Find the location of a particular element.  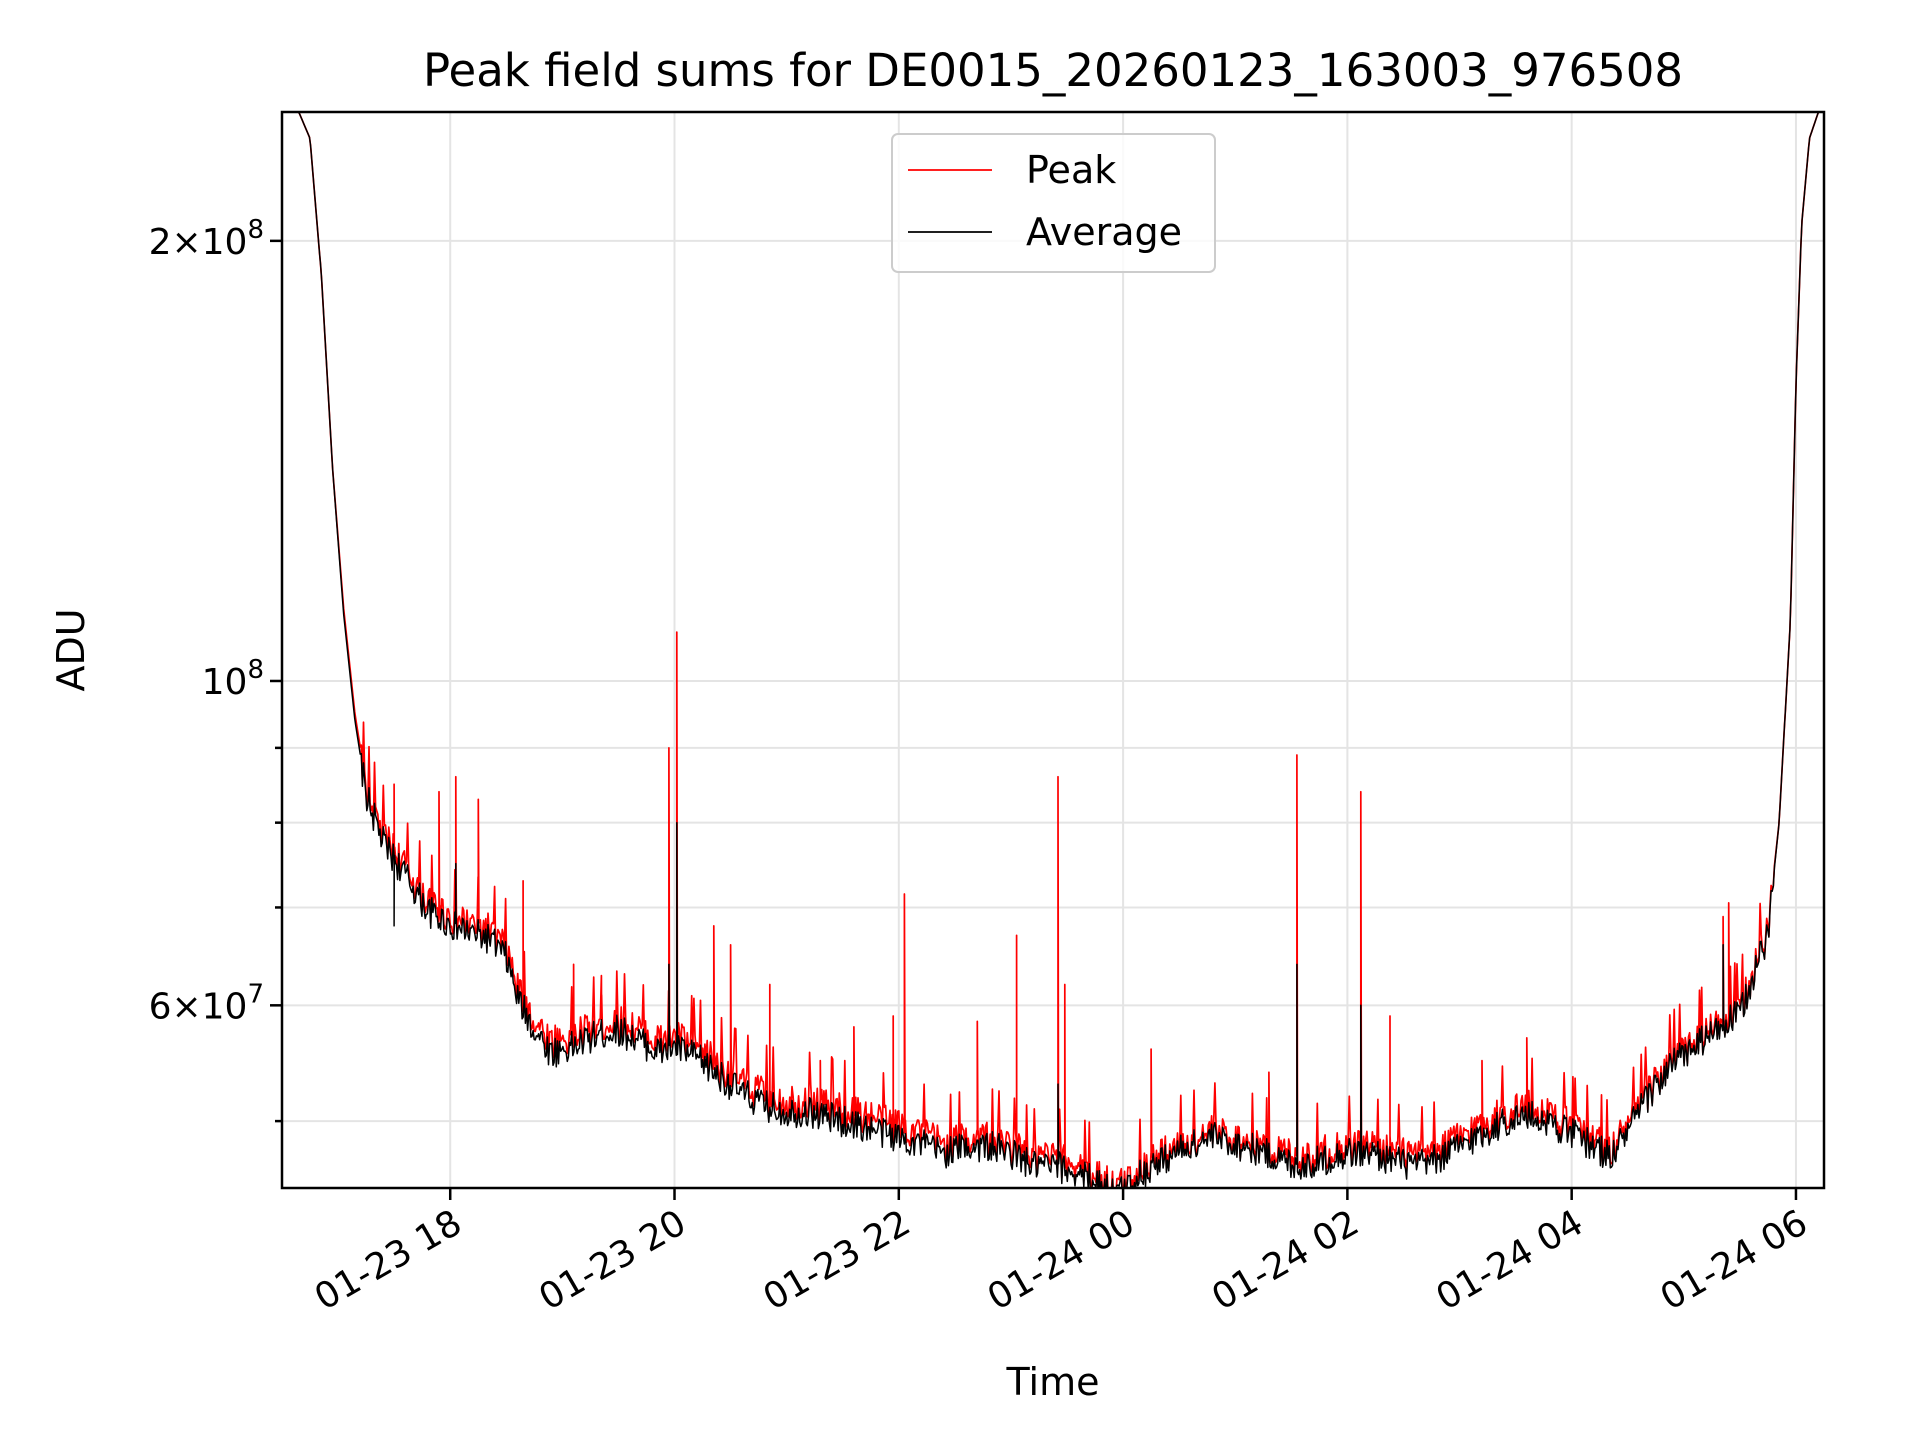

legend: Peak Average is located at coordinates (1053, 203).